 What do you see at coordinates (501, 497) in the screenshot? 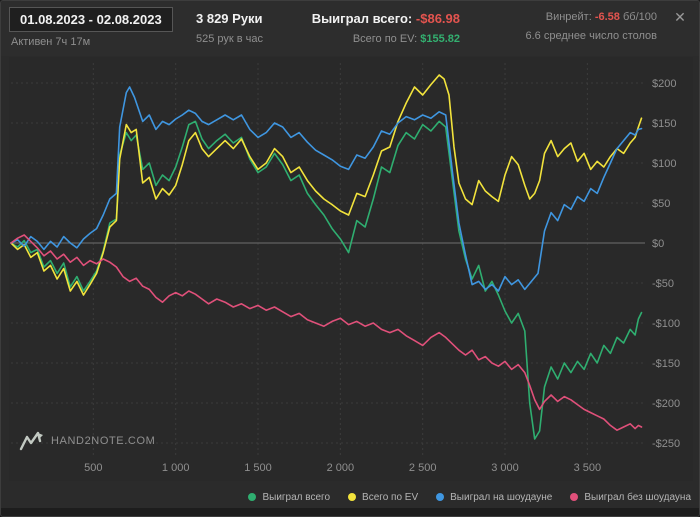
I see `legend-label: Выиграл на шоудауне` at bounding box center [501, 497].